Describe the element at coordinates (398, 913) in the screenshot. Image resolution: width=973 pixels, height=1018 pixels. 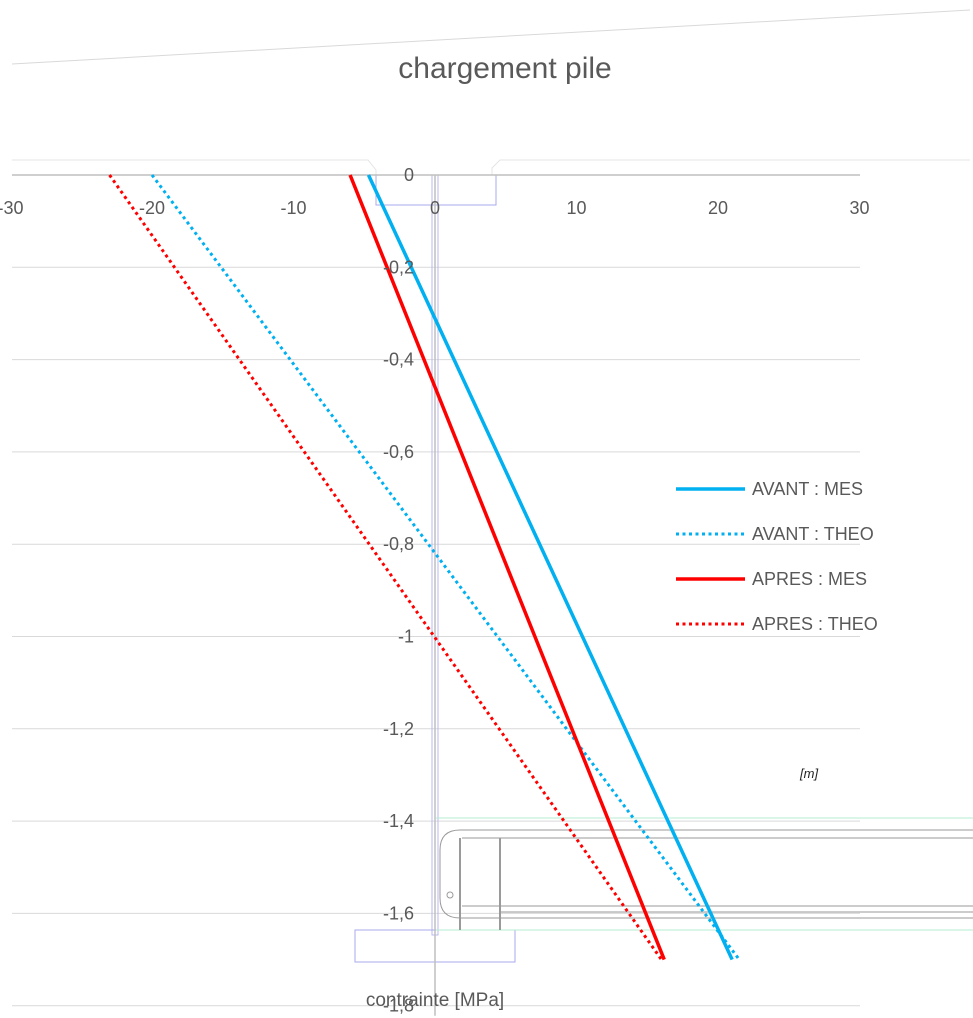
I see `y-tick-label: -1,6` at that location.